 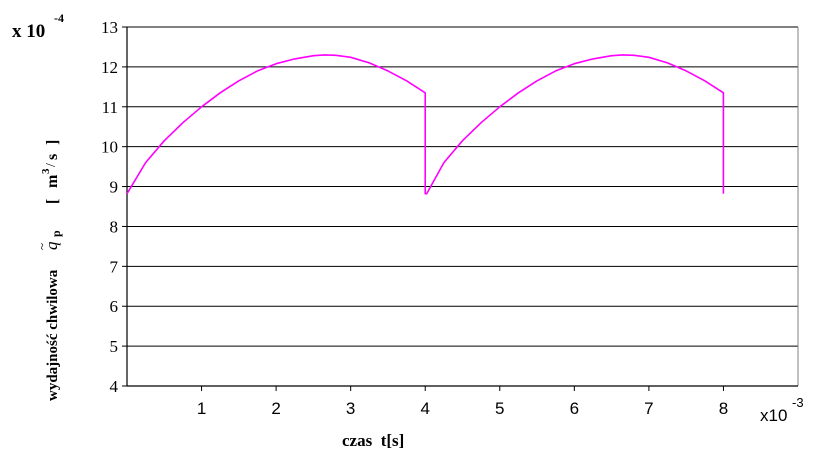 What do you see at coordinates (52, 201) in the screenshot?
I see `y-axis-unit-open: [` at bounding box center [52, 201].